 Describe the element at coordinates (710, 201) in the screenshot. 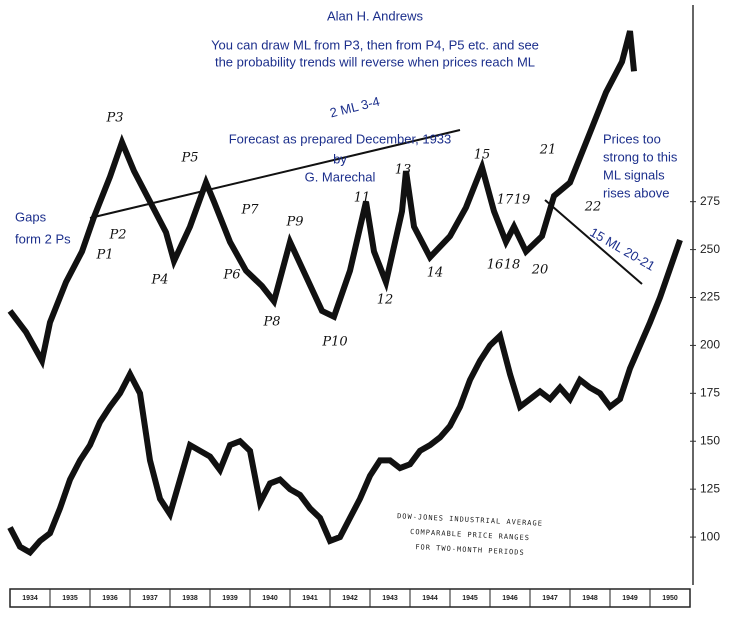

I see `y-tick-label: 275` at that location.